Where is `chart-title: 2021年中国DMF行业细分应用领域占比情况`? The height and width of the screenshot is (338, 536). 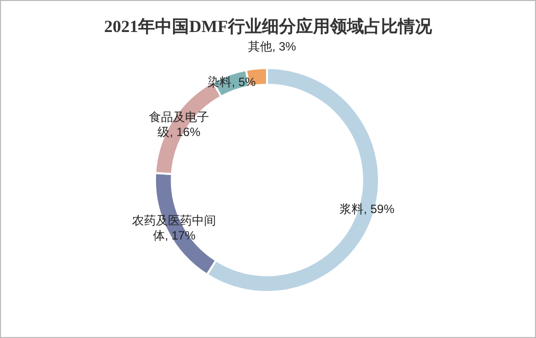
chart-title: 2021年中国DMF行业细分应用领域占比情况 is located at coordinates (268, 26).